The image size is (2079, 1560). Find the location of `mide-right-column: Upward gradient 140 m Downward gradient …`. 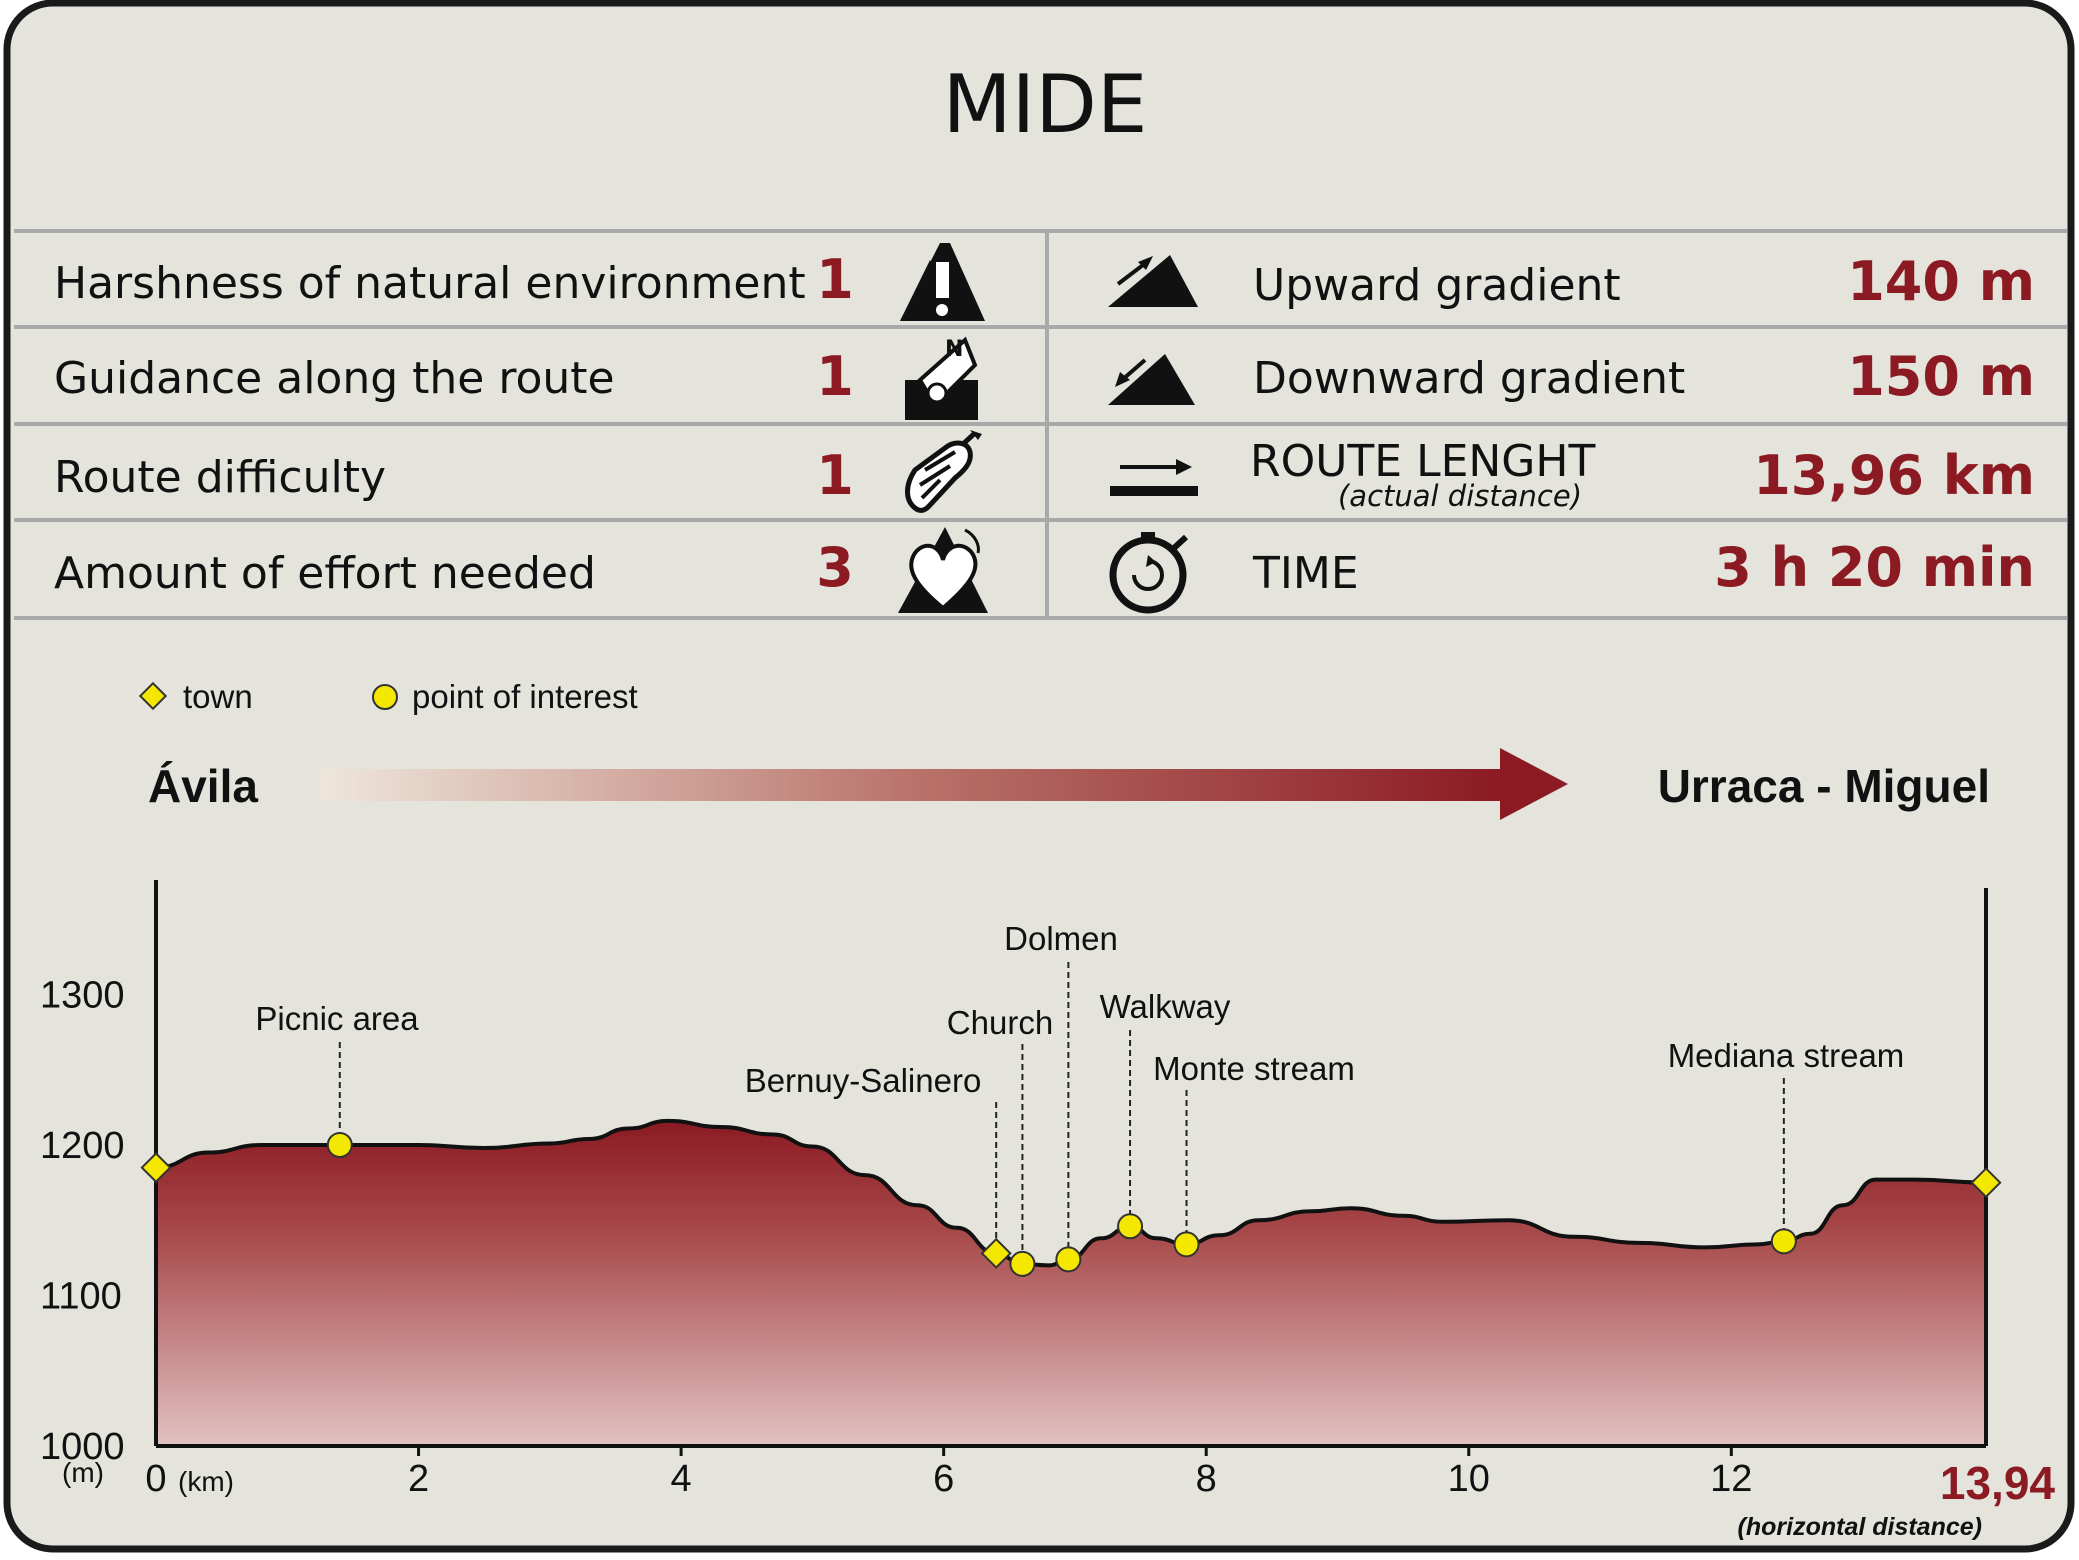

mide-right-column: Upward gradient 140 m Downward gradient … is located at coordinates (1571, 432).